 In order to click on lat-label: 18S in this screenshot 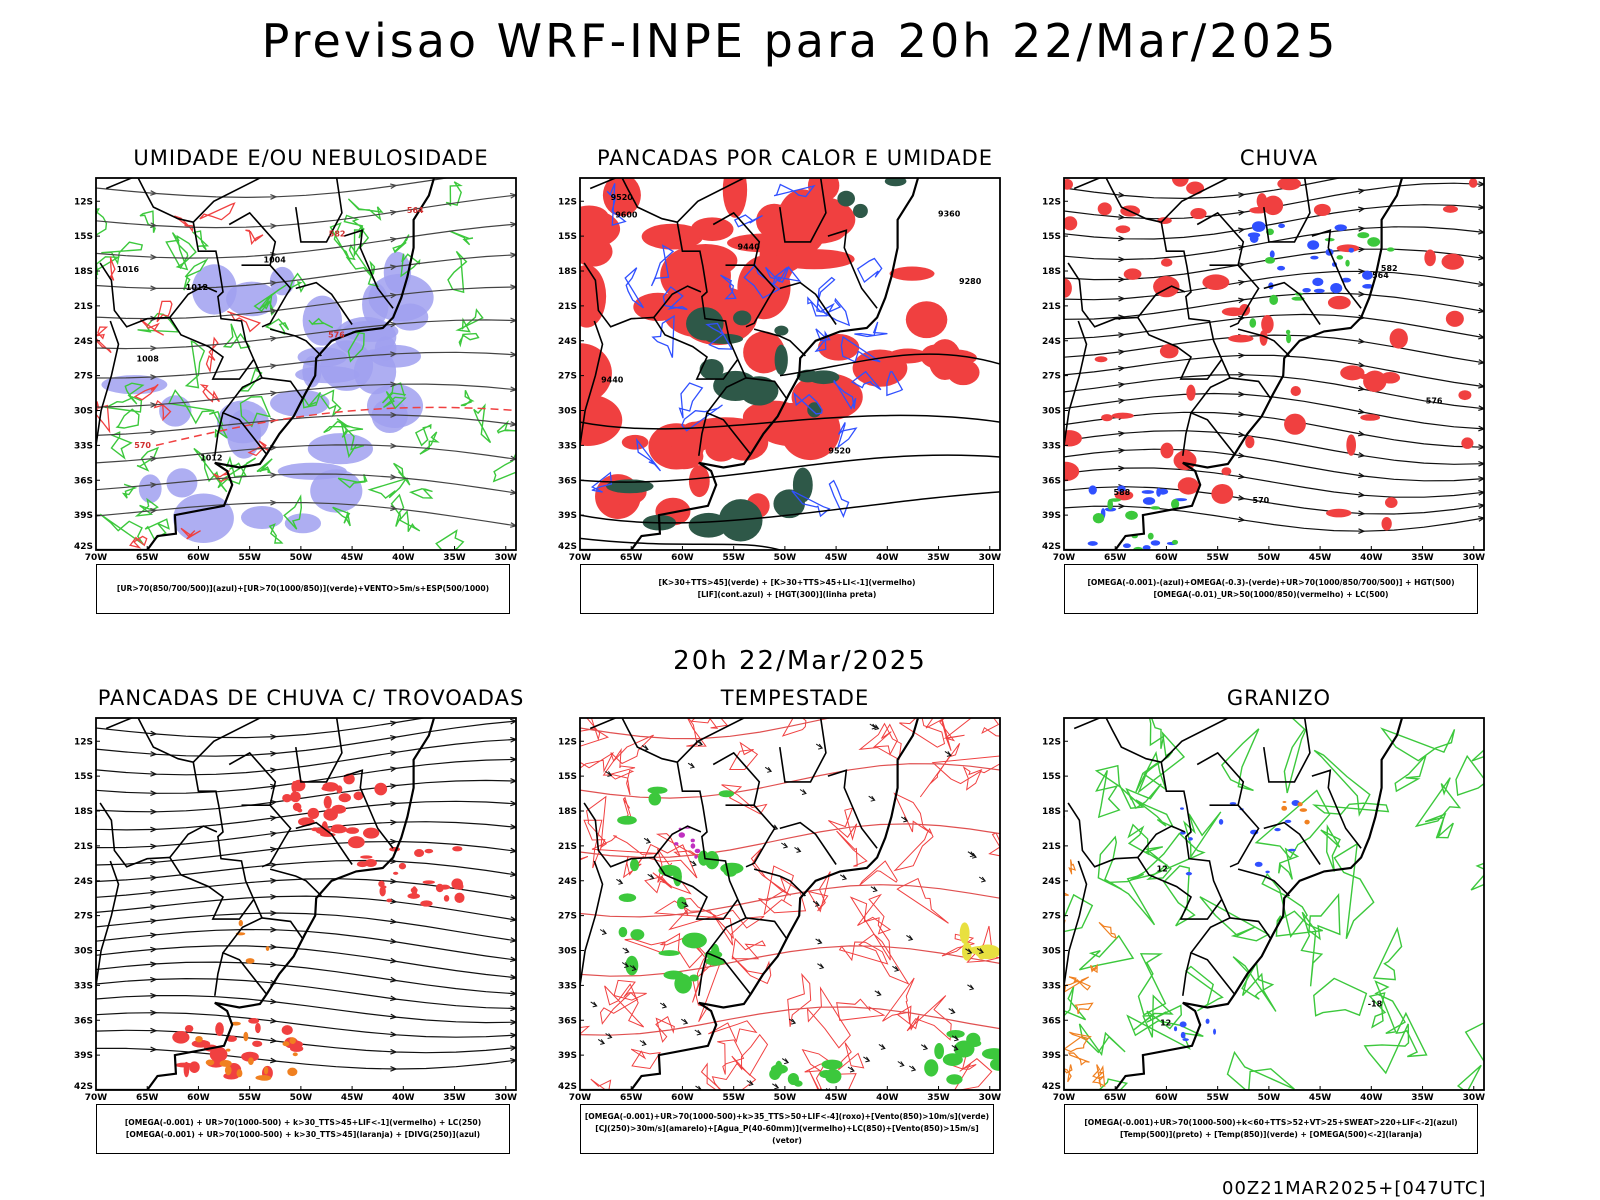, I will do `click(1051, 812)`.